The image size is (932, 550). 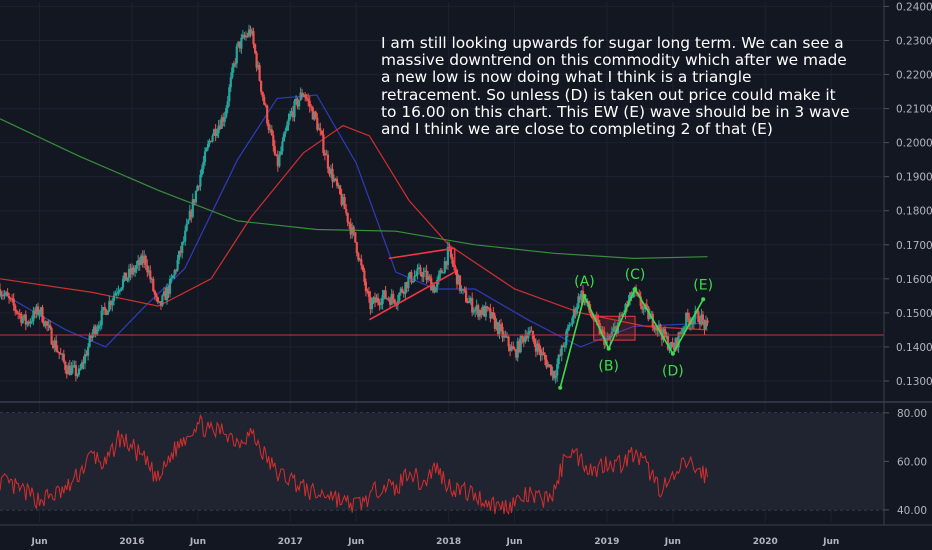 I want to click on x-tick-label: Jun, so click(x=830, y=542).